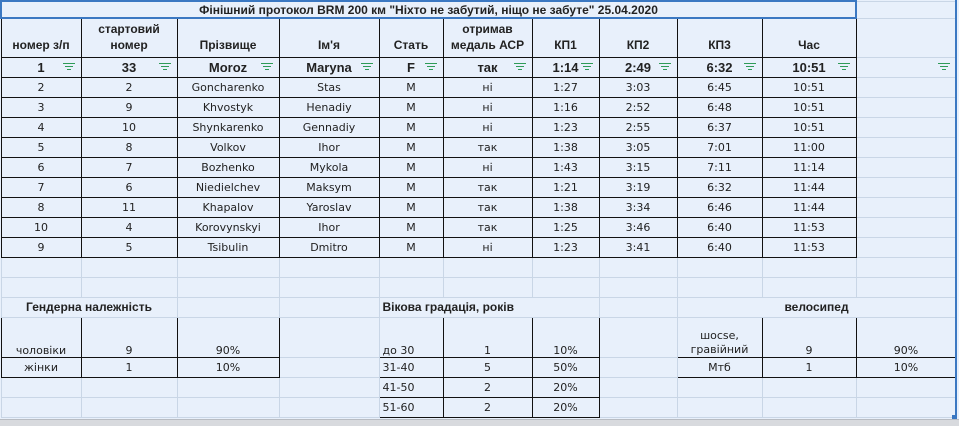 This screenshot has height=426, width=959. I want to click on table-cell: Dmitro, so click(329, 247).